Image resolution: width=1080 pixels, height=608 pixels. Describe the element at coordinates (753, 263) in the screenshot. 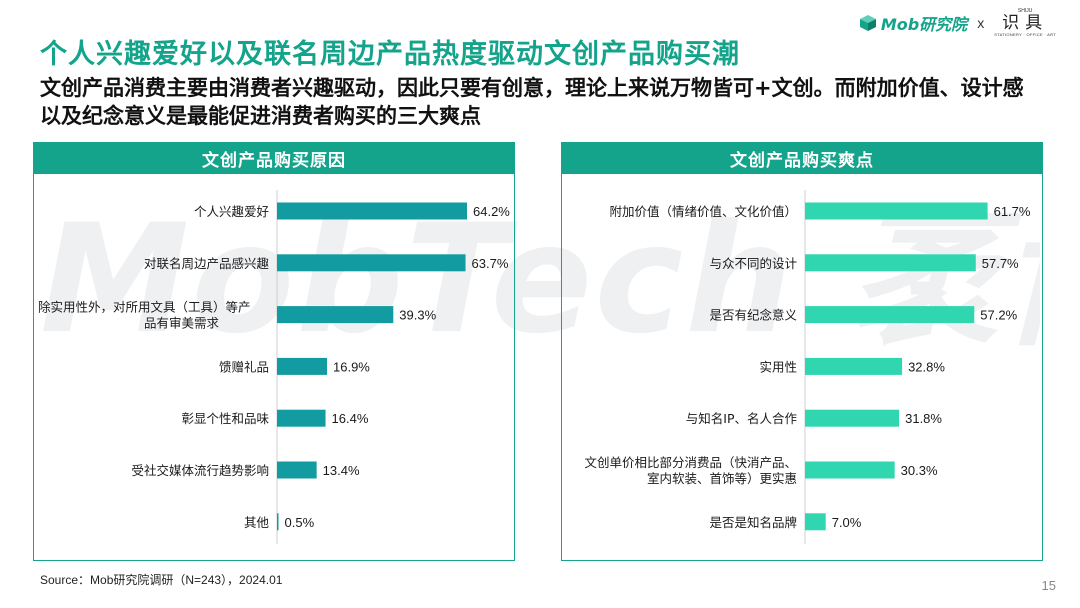

I see `highlights-category-label: 与众不同的设计` at that location.